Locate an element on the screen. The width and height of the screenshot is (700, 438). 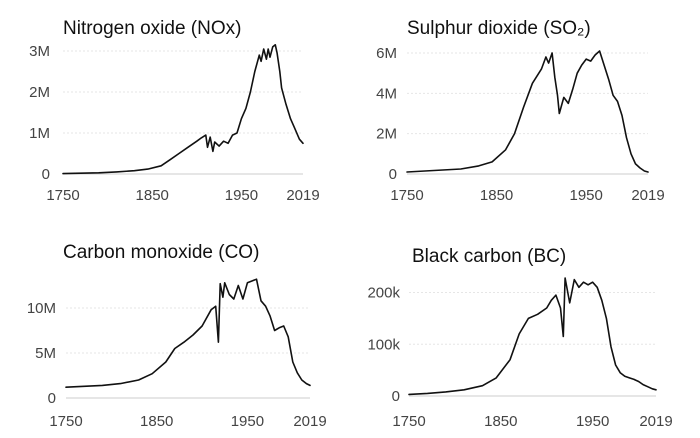
series-line-nox is located at coordinates (183, 109).